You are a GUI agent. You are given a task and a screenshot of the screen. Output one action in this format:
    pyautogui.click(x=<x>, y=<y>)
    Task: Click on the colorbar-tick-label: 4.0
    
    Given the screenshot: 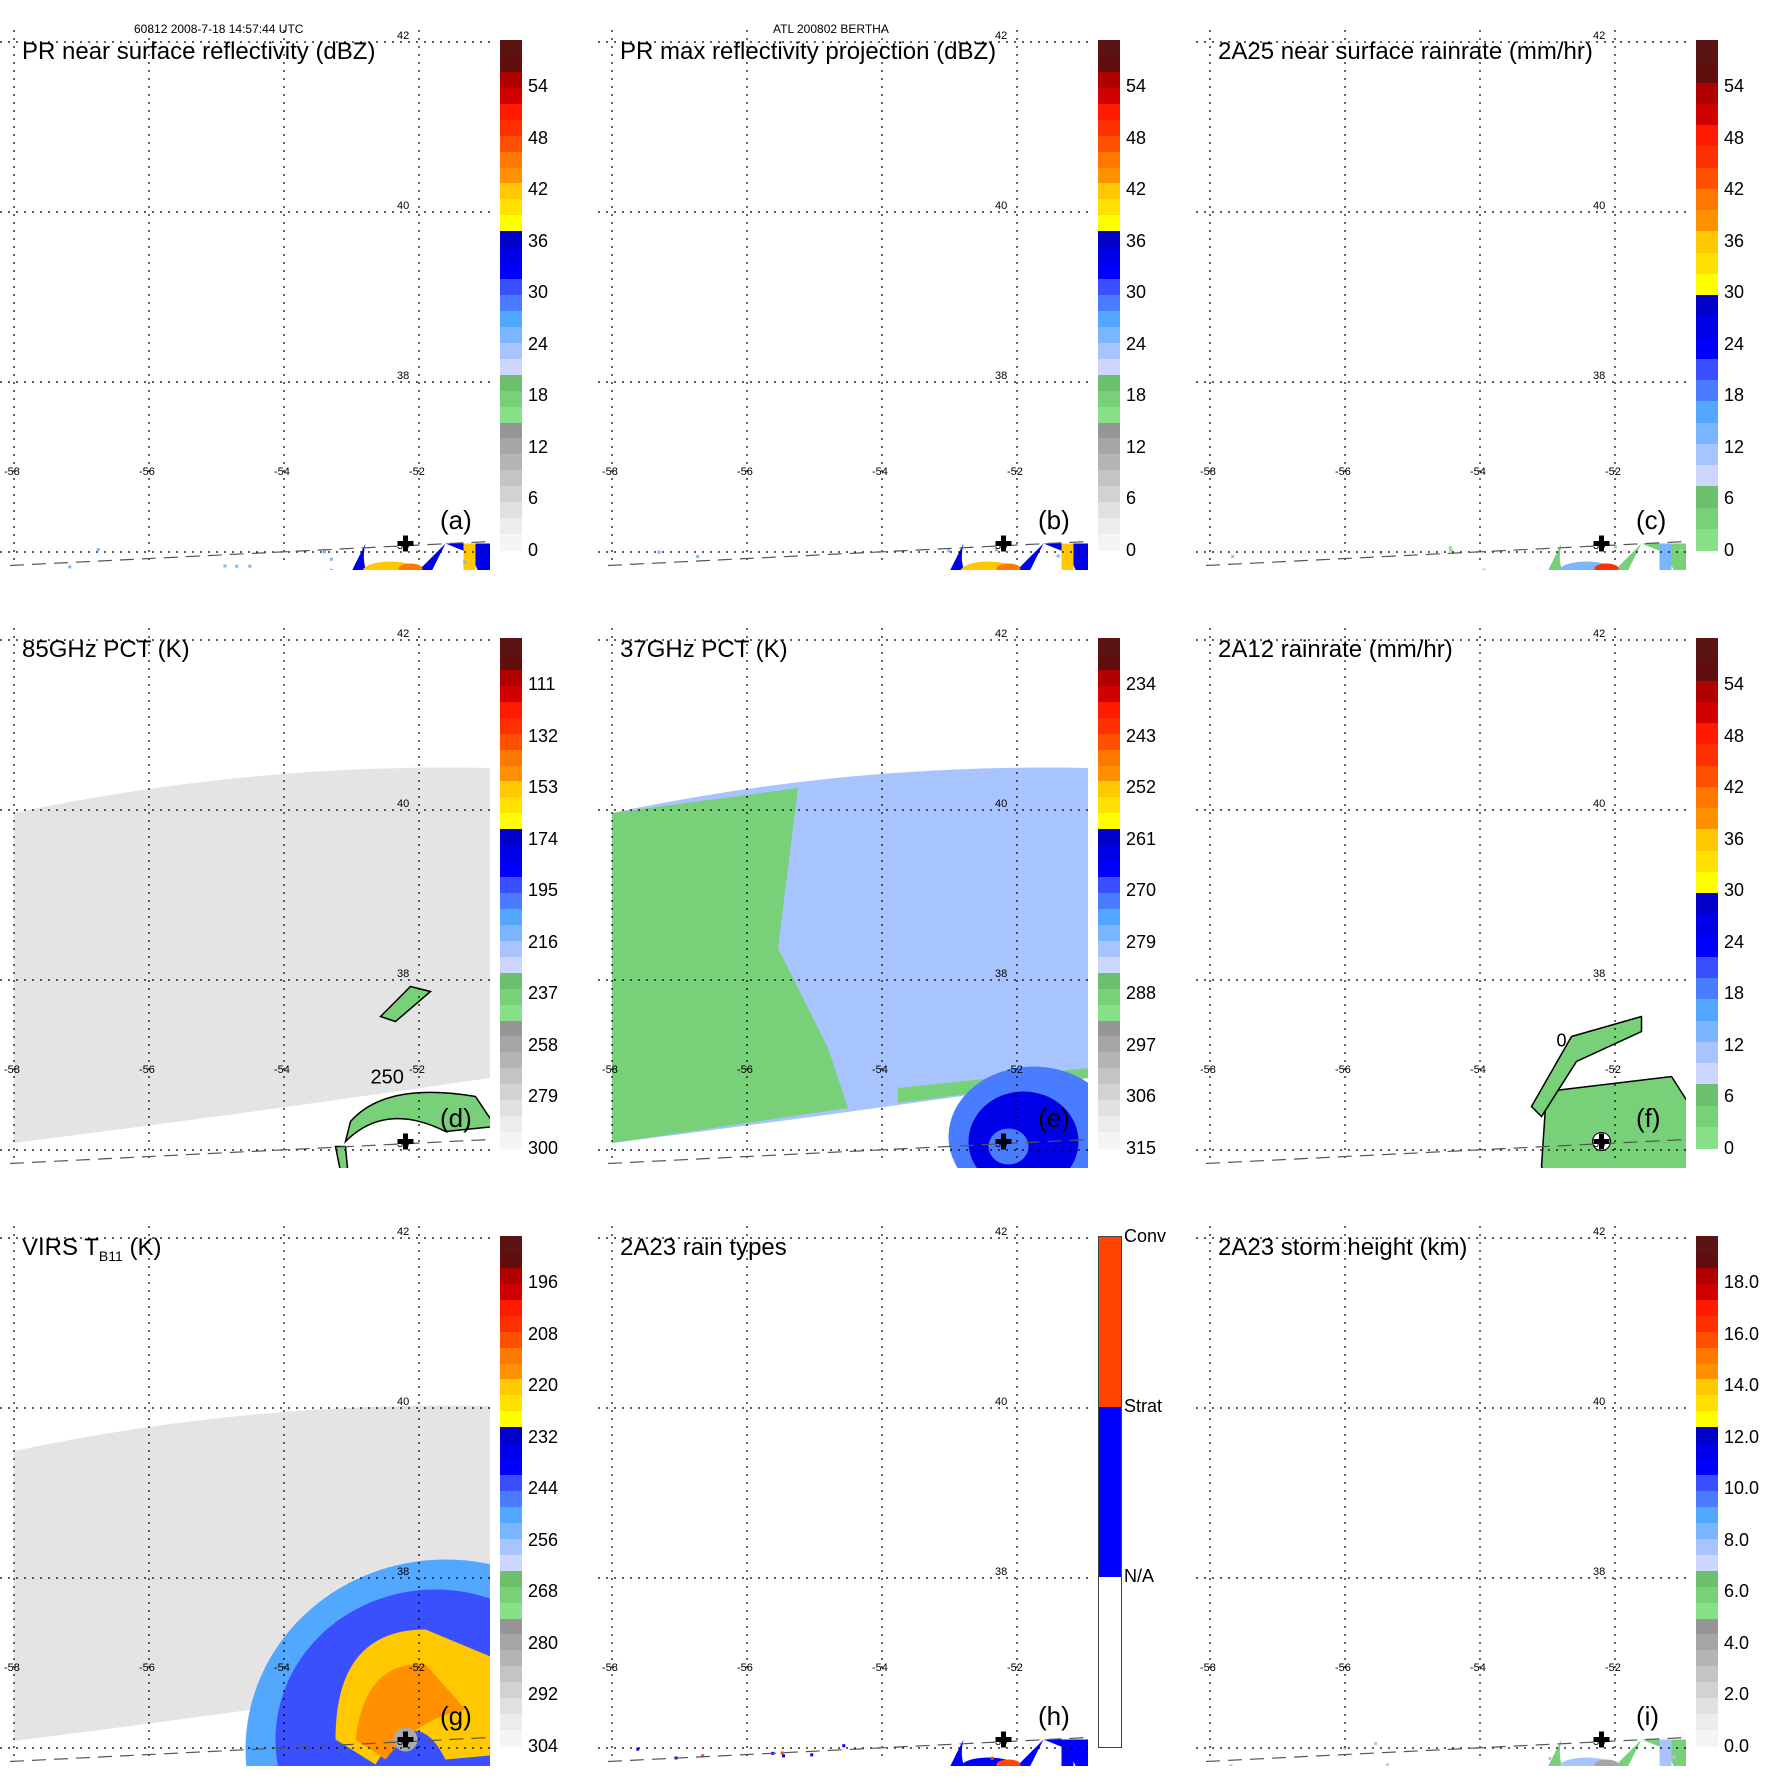 What is the action you would take?
    pyautogui.click(x=1737, y=1642)
    